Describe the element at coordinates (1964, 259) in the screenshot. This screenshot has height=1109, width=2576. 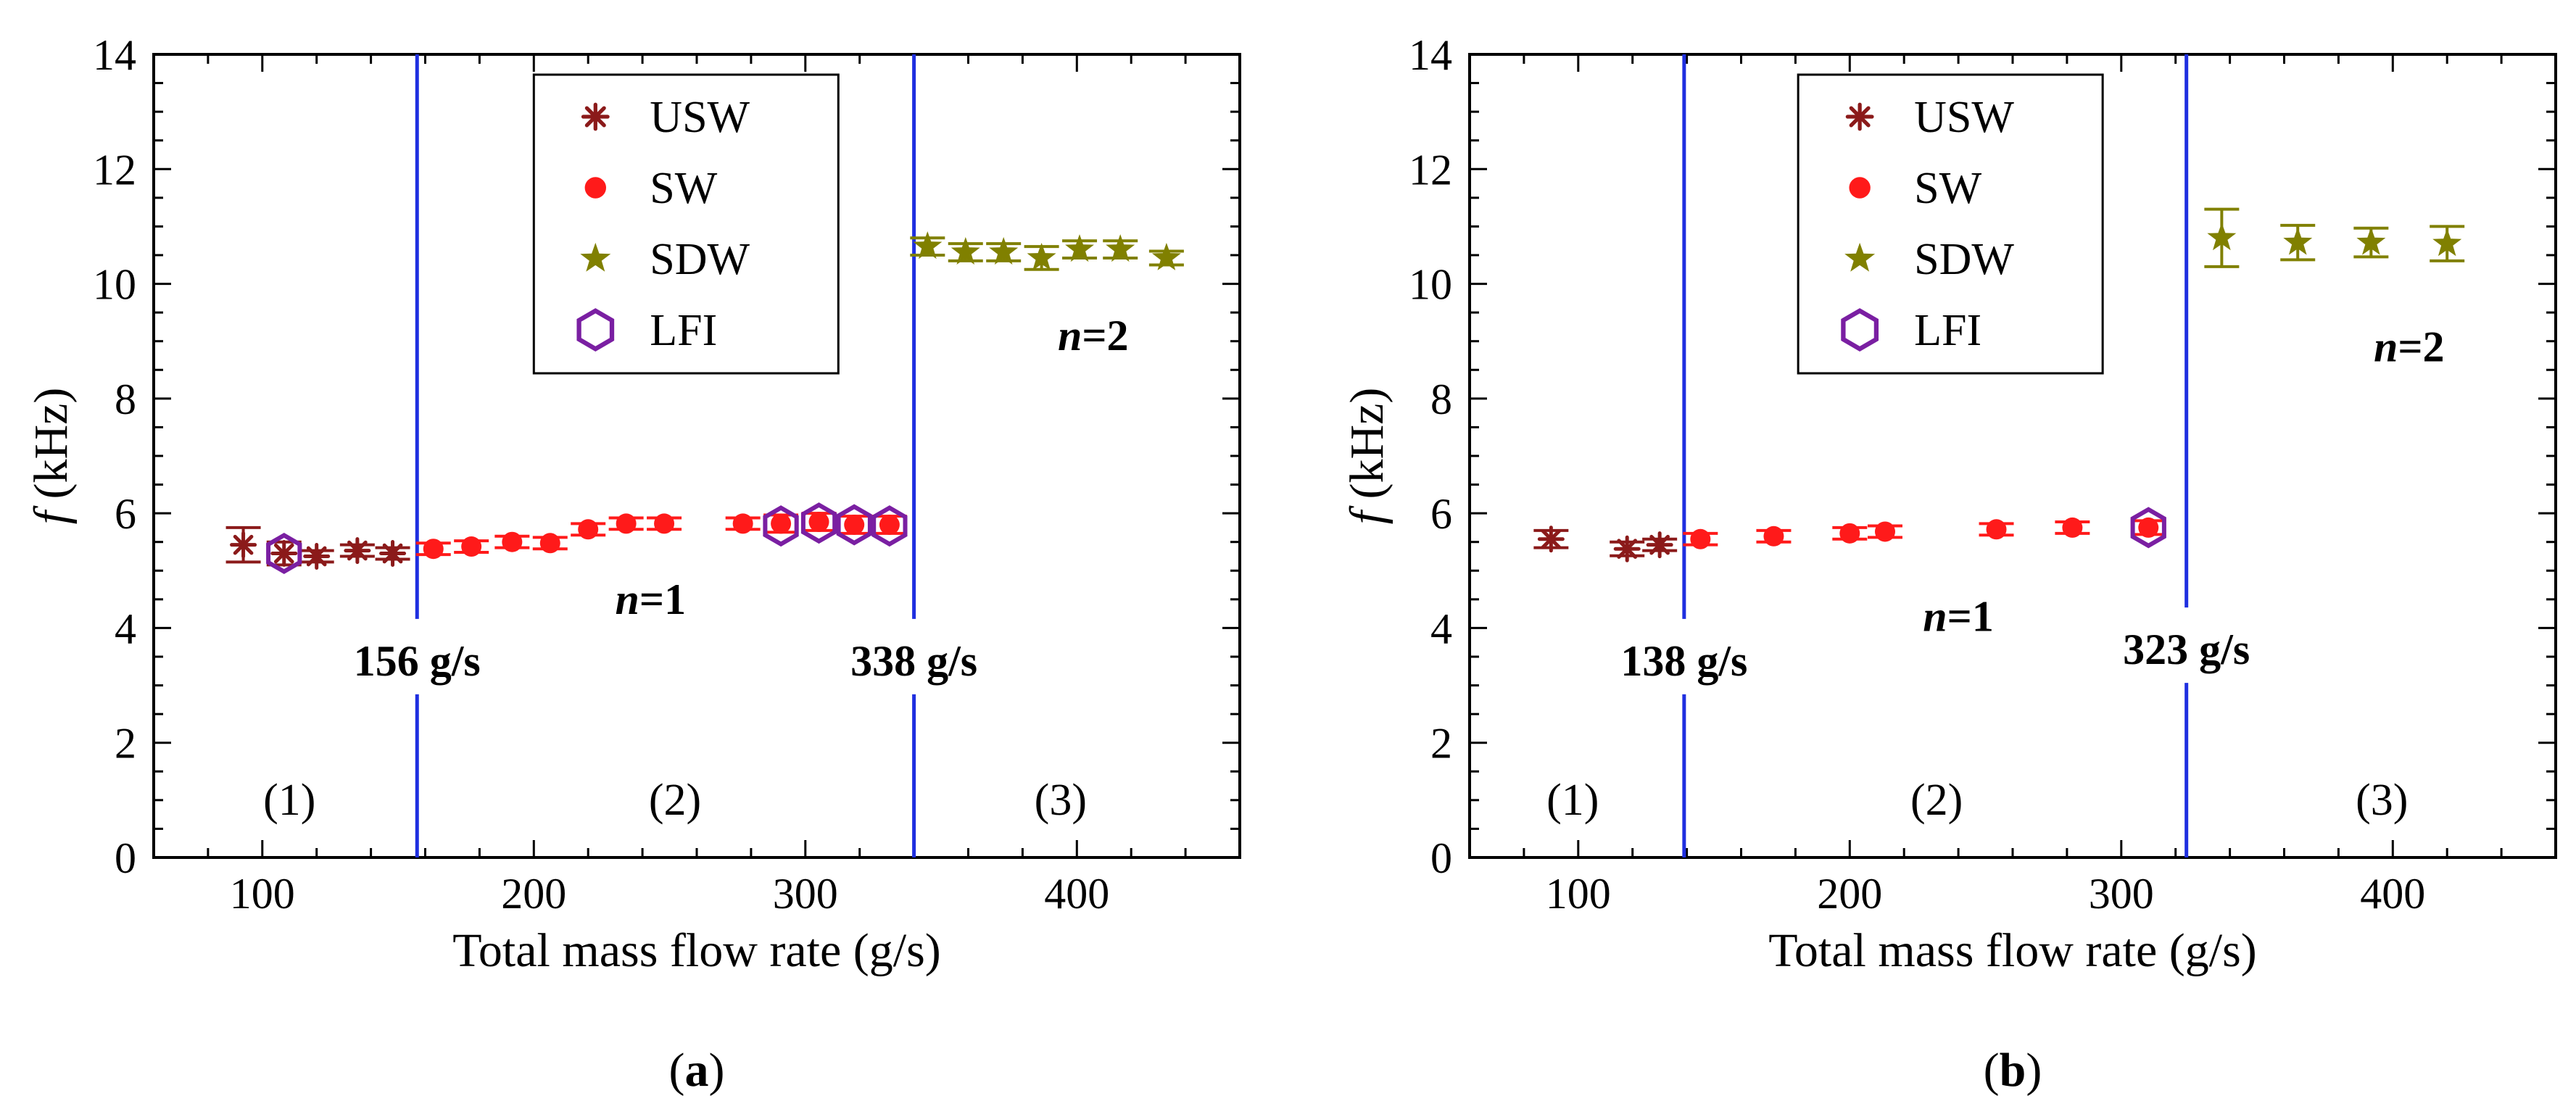
I see `legend-entry: SDW` at that location.